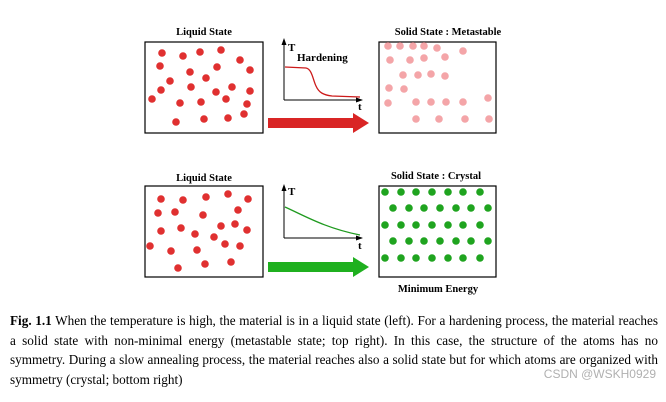 The width and height of the screenshot is (666, 402). What do you see at coordinates (284, 41) in the screenshot?
I see `top-graph-y-arrow` at bounding box center [284, 41].